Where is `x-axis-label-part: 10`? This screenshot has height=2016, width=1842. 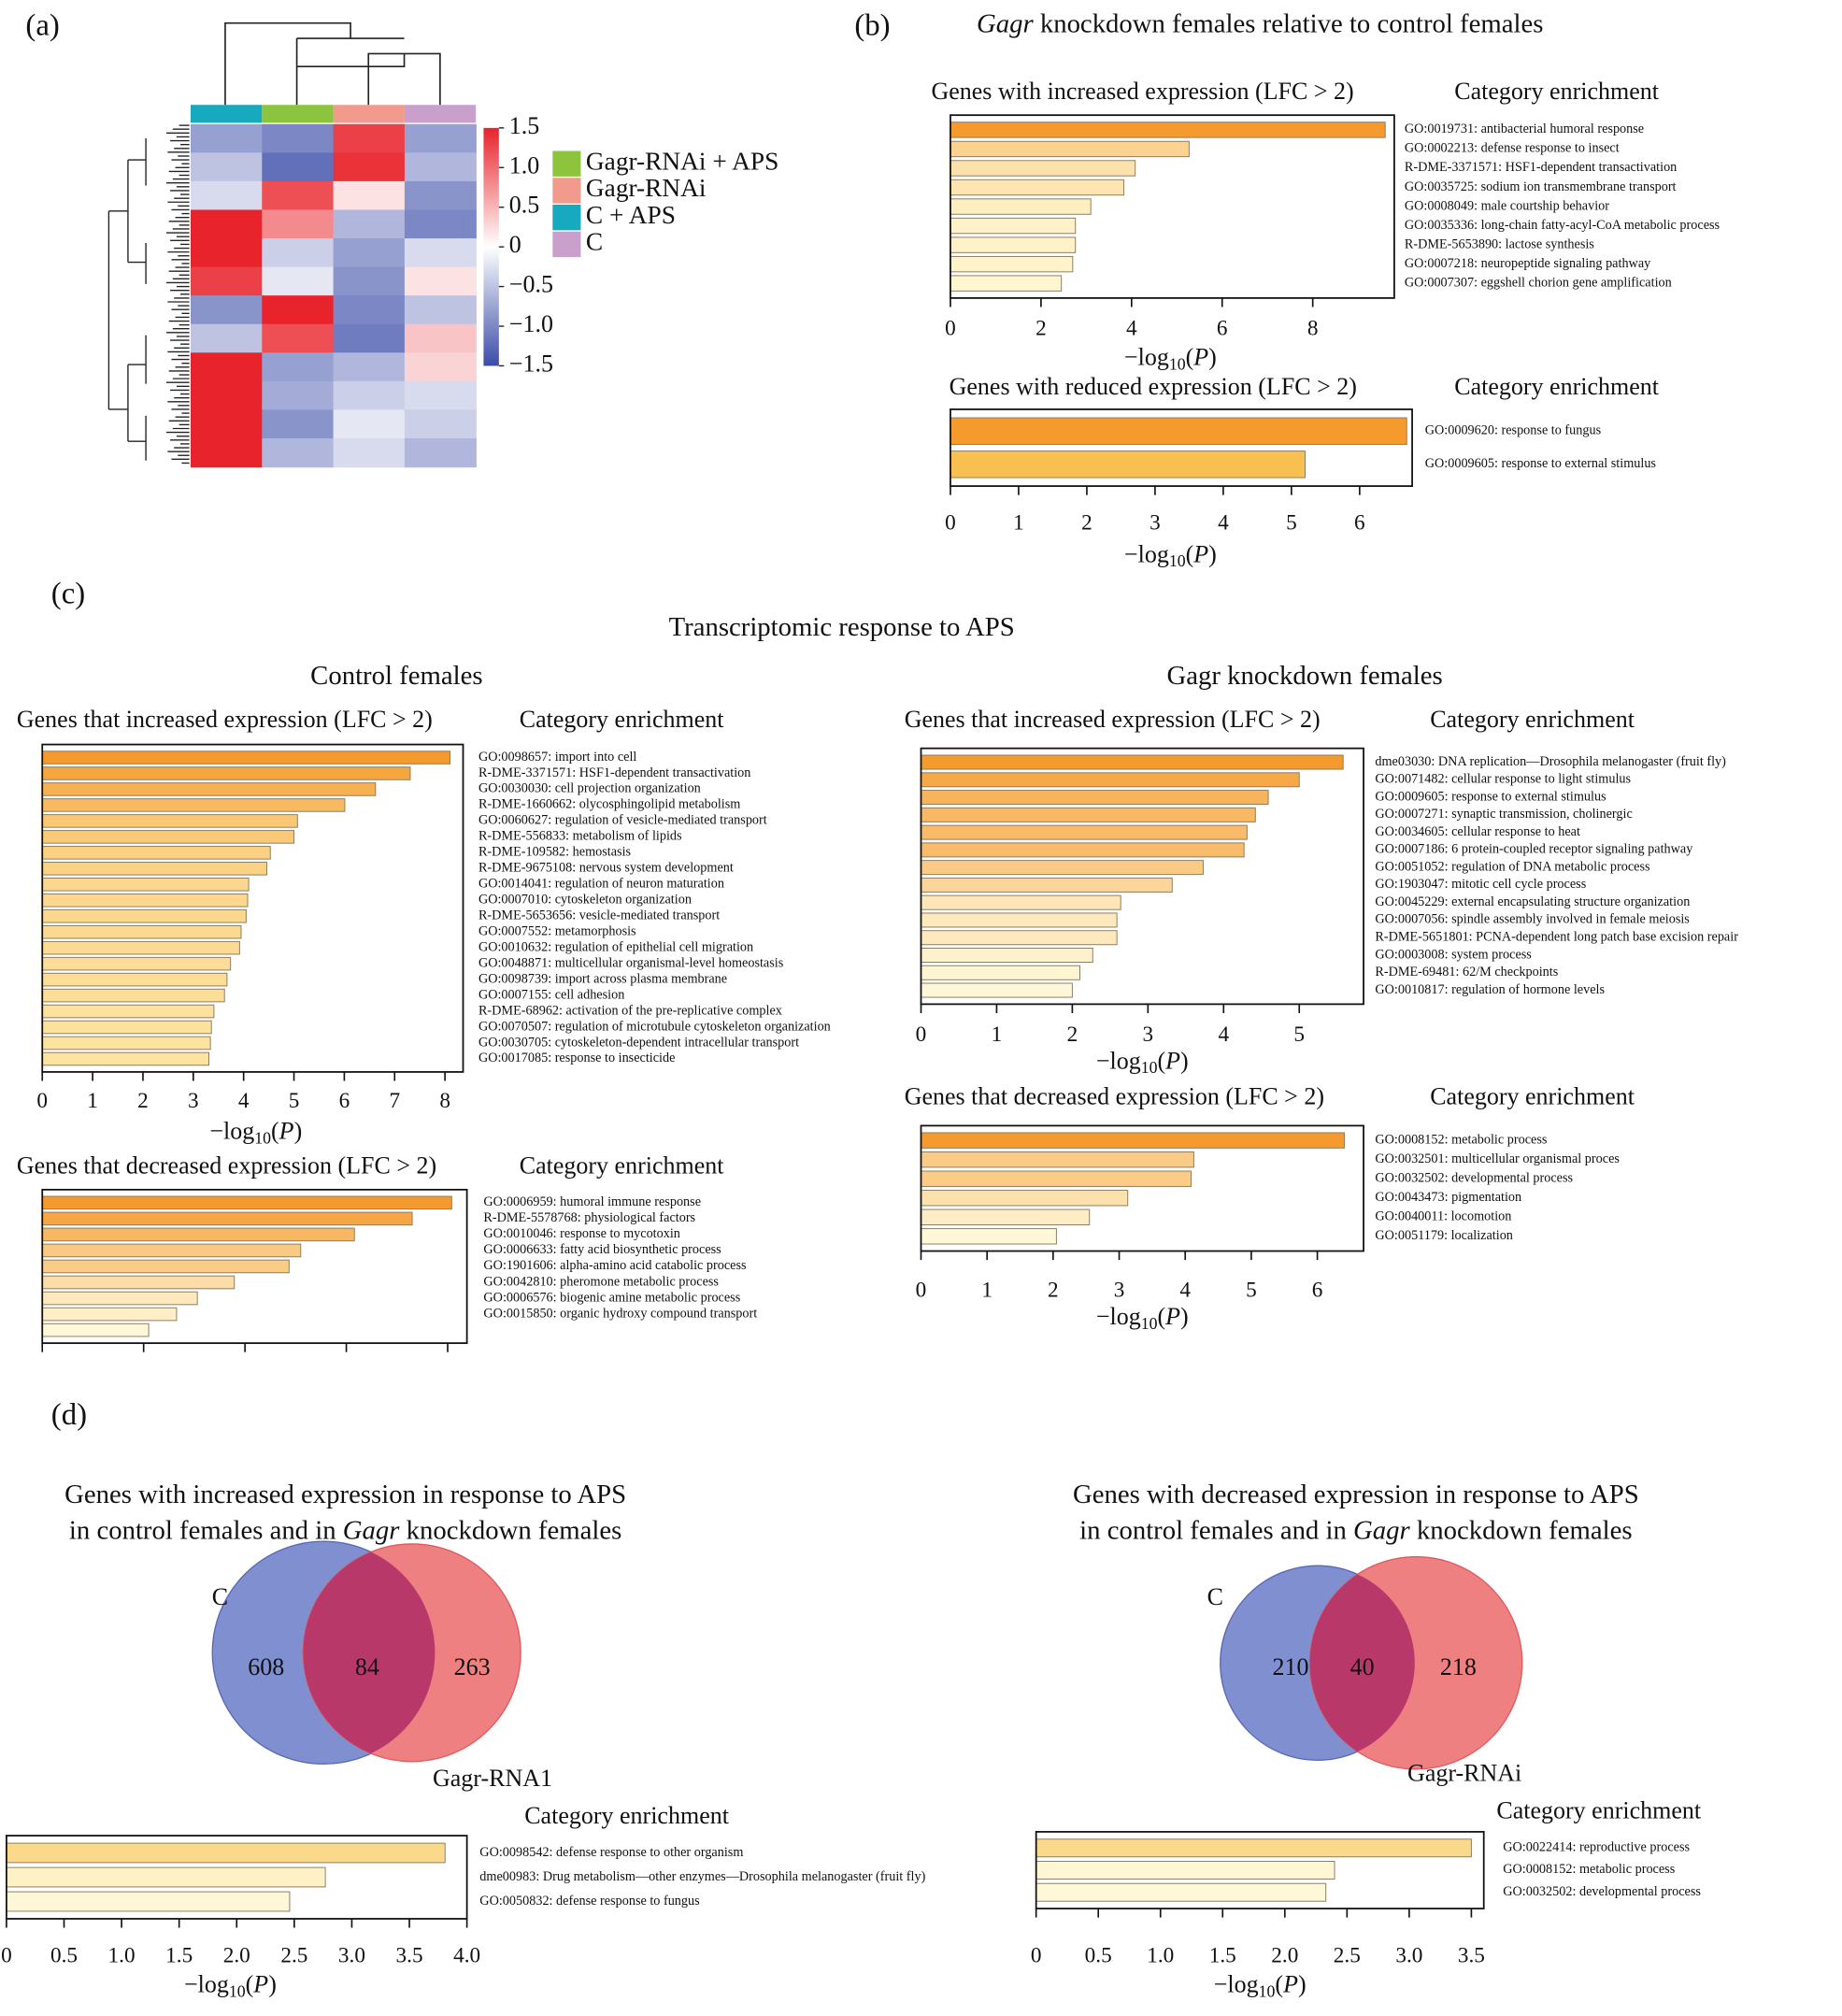 x-axis-label-part: 10 is located at coordinates (1149, 1324).